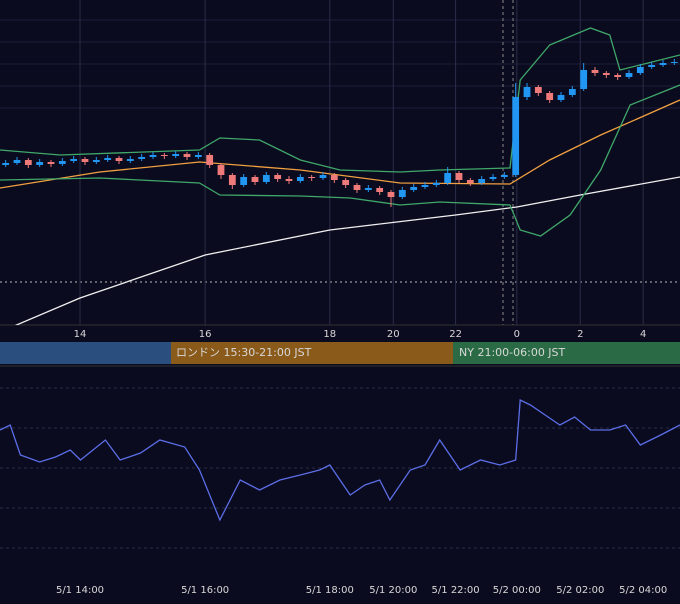 This screenshot has width=680, height=604. I want to click on price-grid, so click(340, 64).